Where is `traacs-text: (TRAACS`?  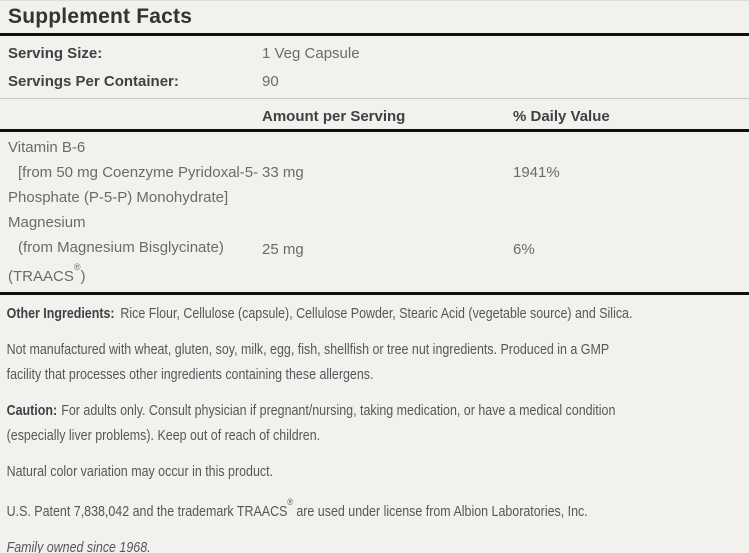
traacs-text: (TRAACS is located at coordinates (41, 276).